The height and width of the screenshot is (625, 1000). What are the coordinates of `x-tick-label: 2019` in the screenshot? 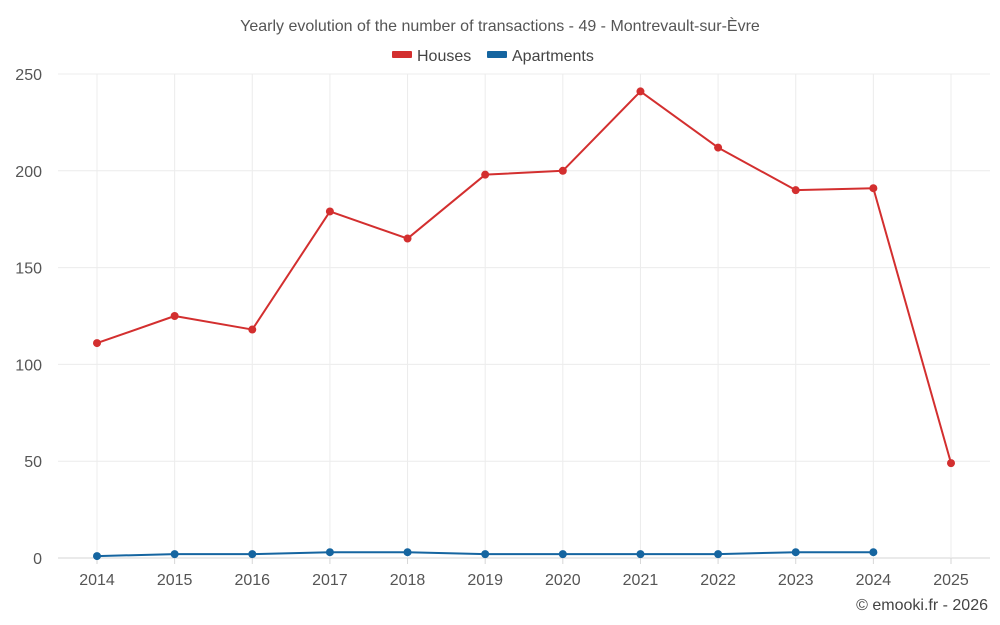 It's located at (485, 580).